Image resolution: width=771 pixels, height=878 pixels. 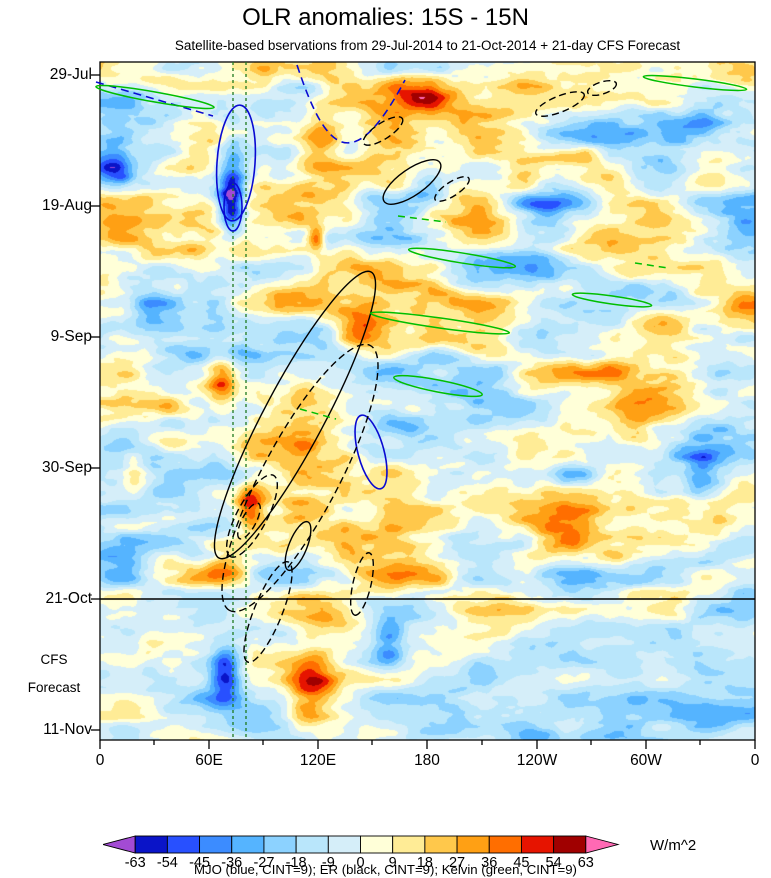 I want to click on y-tick-label: 29-Jul, so click(x=70, y=74).